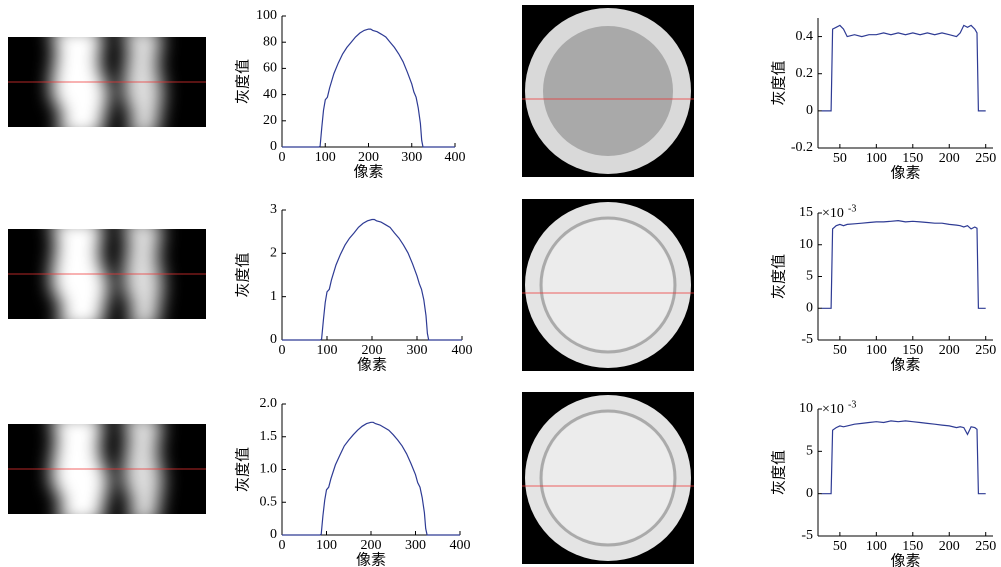  What do you see at coordinates (805, 36) in the screenshot?
I see `y-tick-label: 0.4` at bounding box center [805, 36].